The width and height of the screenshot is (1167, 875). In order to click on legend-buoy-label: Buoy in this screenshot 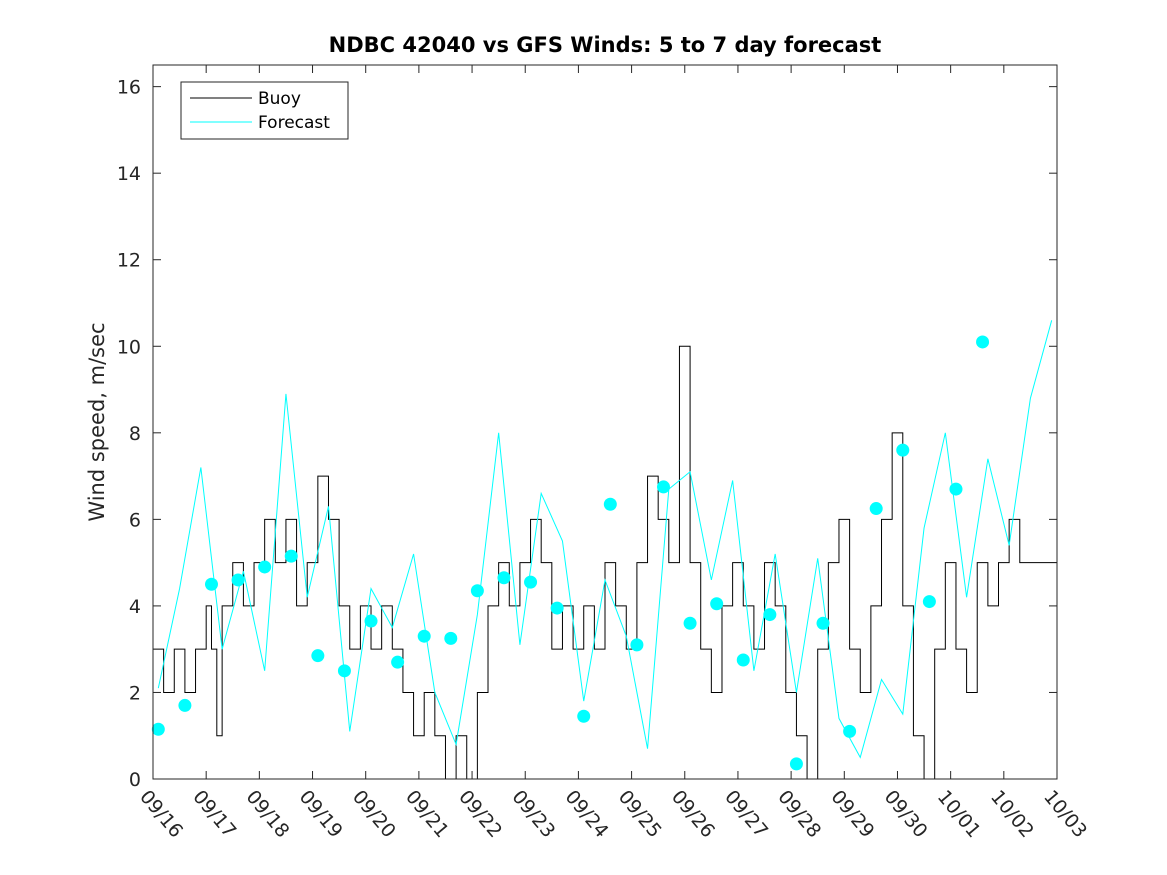, I will do `click(279, 99)`.